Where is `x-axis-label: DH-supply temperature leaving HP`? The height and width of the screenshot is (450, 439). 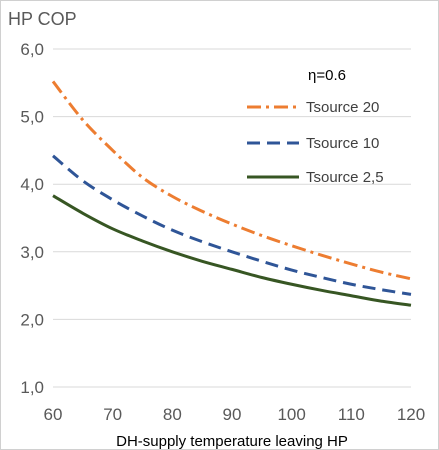
x-axis-label: DH-supply temperature leaving HP is located at coordinates (232, 441).